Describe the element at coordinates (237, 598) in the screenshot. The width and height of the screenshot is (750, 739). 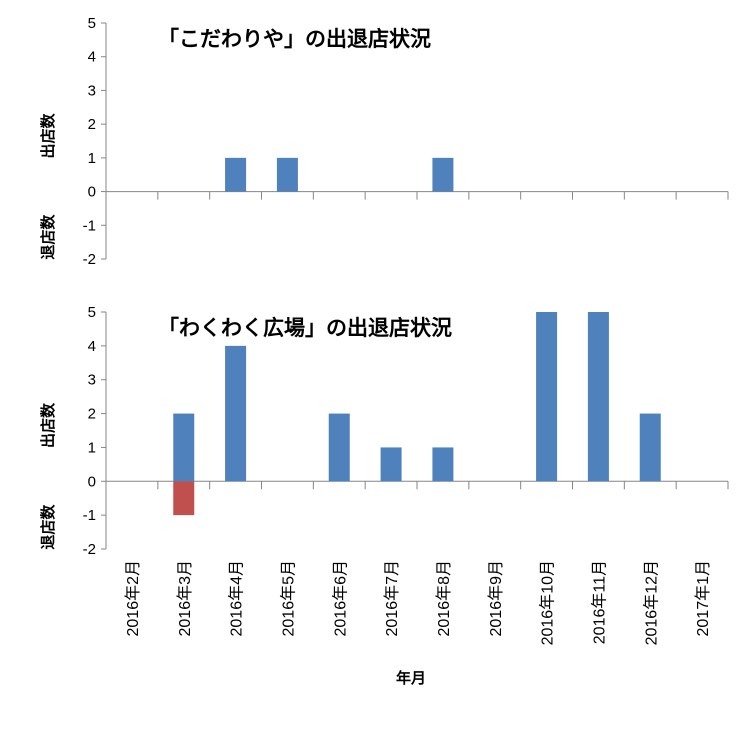
I see `x-category-label: 2016年4月` at that location.